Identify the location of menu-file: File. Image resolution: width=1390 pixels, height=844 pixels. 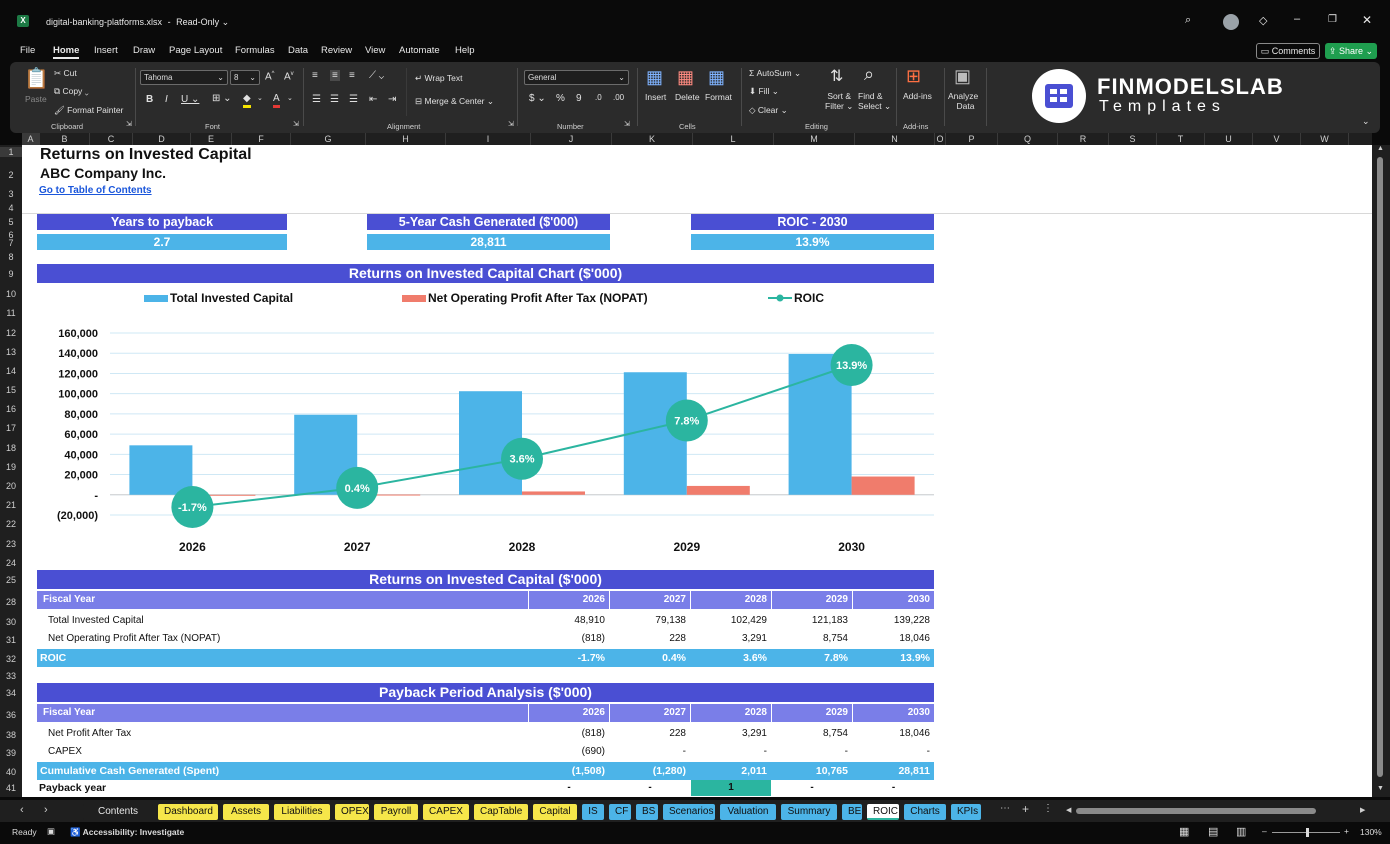
(28, 50).